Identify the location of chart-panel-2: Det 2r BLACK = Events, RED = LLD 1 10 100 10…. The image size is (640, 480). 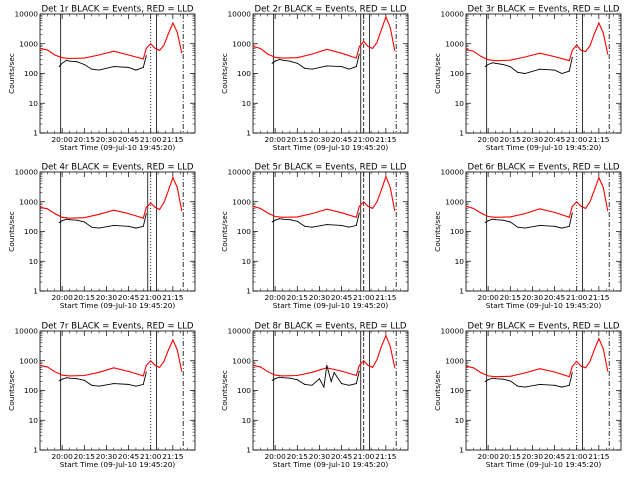
(314, 78).